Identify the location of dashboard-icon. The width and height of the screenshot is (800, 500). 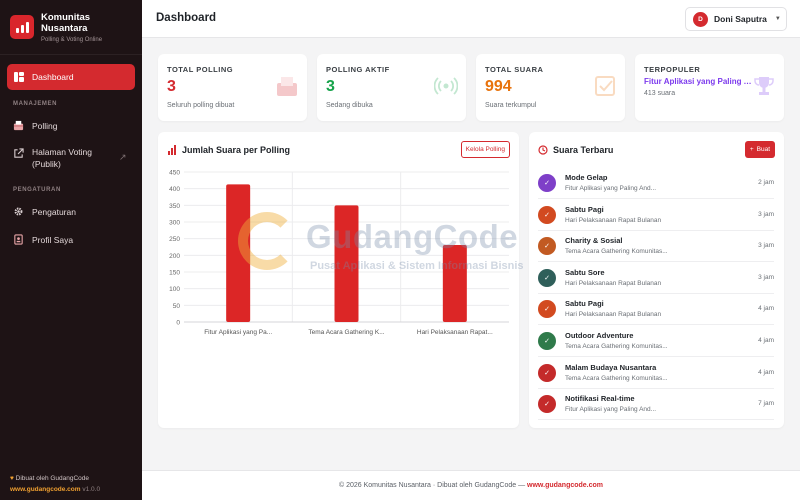
(19, 77).